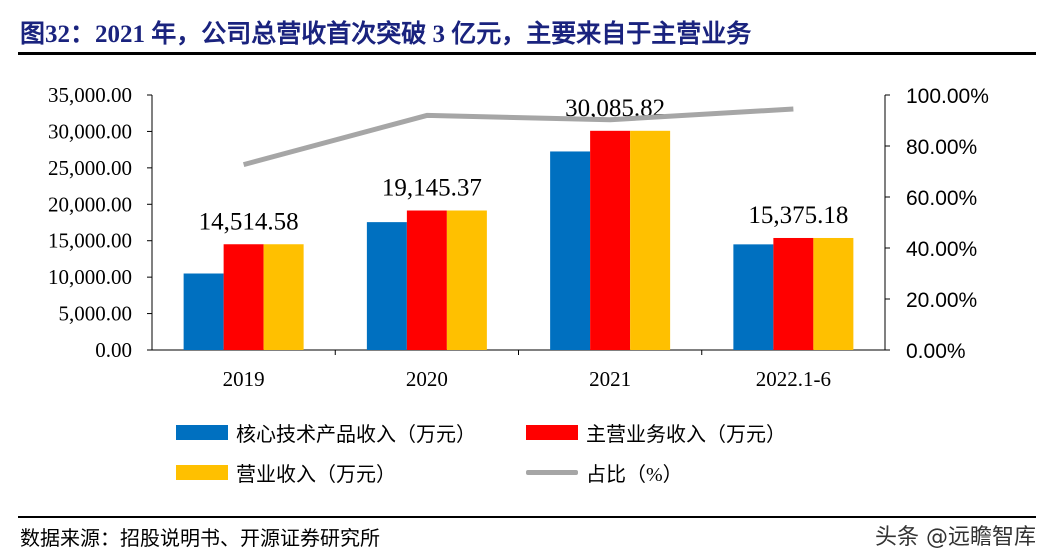 The width and height of the screenshot is (1052, 558). Describe the element at coordinates (833, 293) in the screenshot. I see `bar-2022.1-6-series-2` at that location.